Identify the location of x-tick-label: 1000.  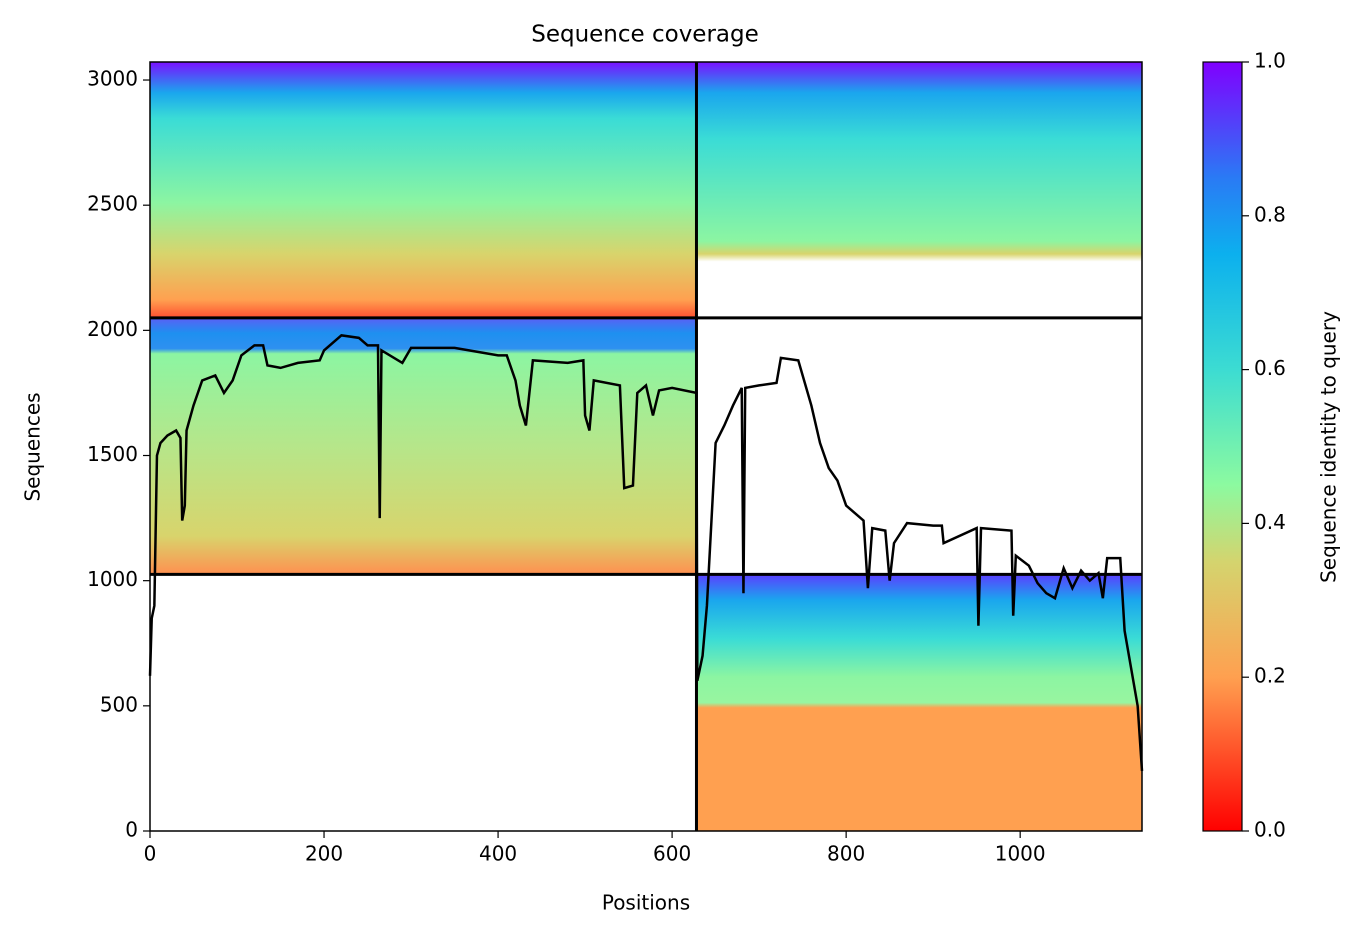
(1020, 854).